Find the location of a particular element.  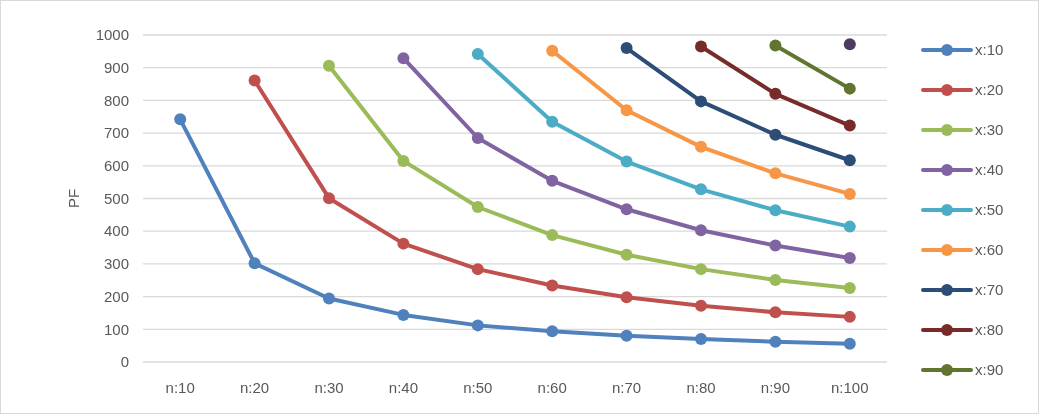

x-tick-label: n:20 is located at coordinates (255, 387).